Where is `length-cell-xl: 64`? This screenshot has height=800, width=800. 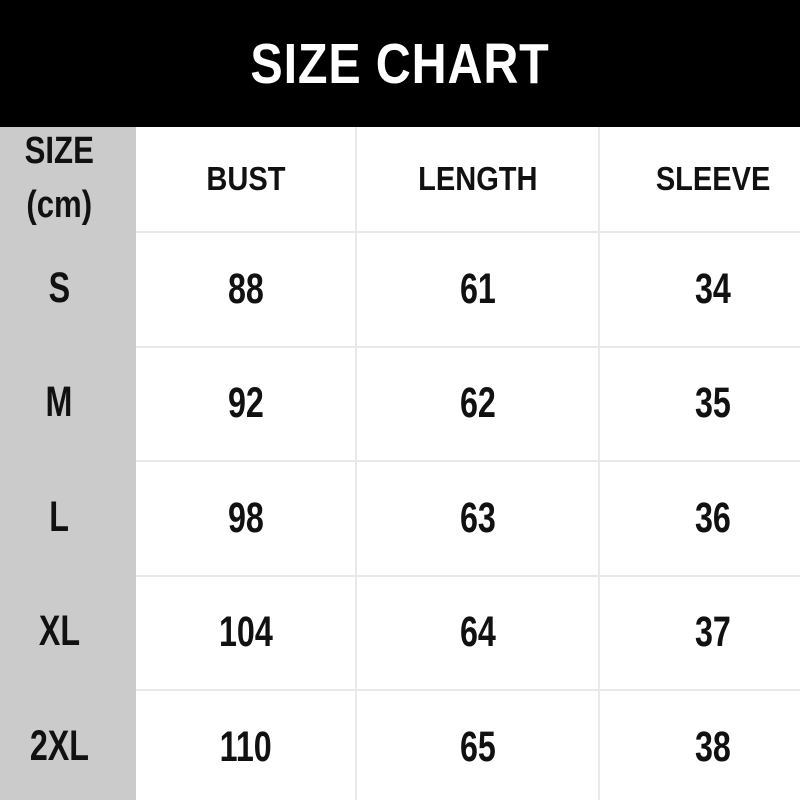 length-cell-xl: 64 is located at coordinates (476, 631).